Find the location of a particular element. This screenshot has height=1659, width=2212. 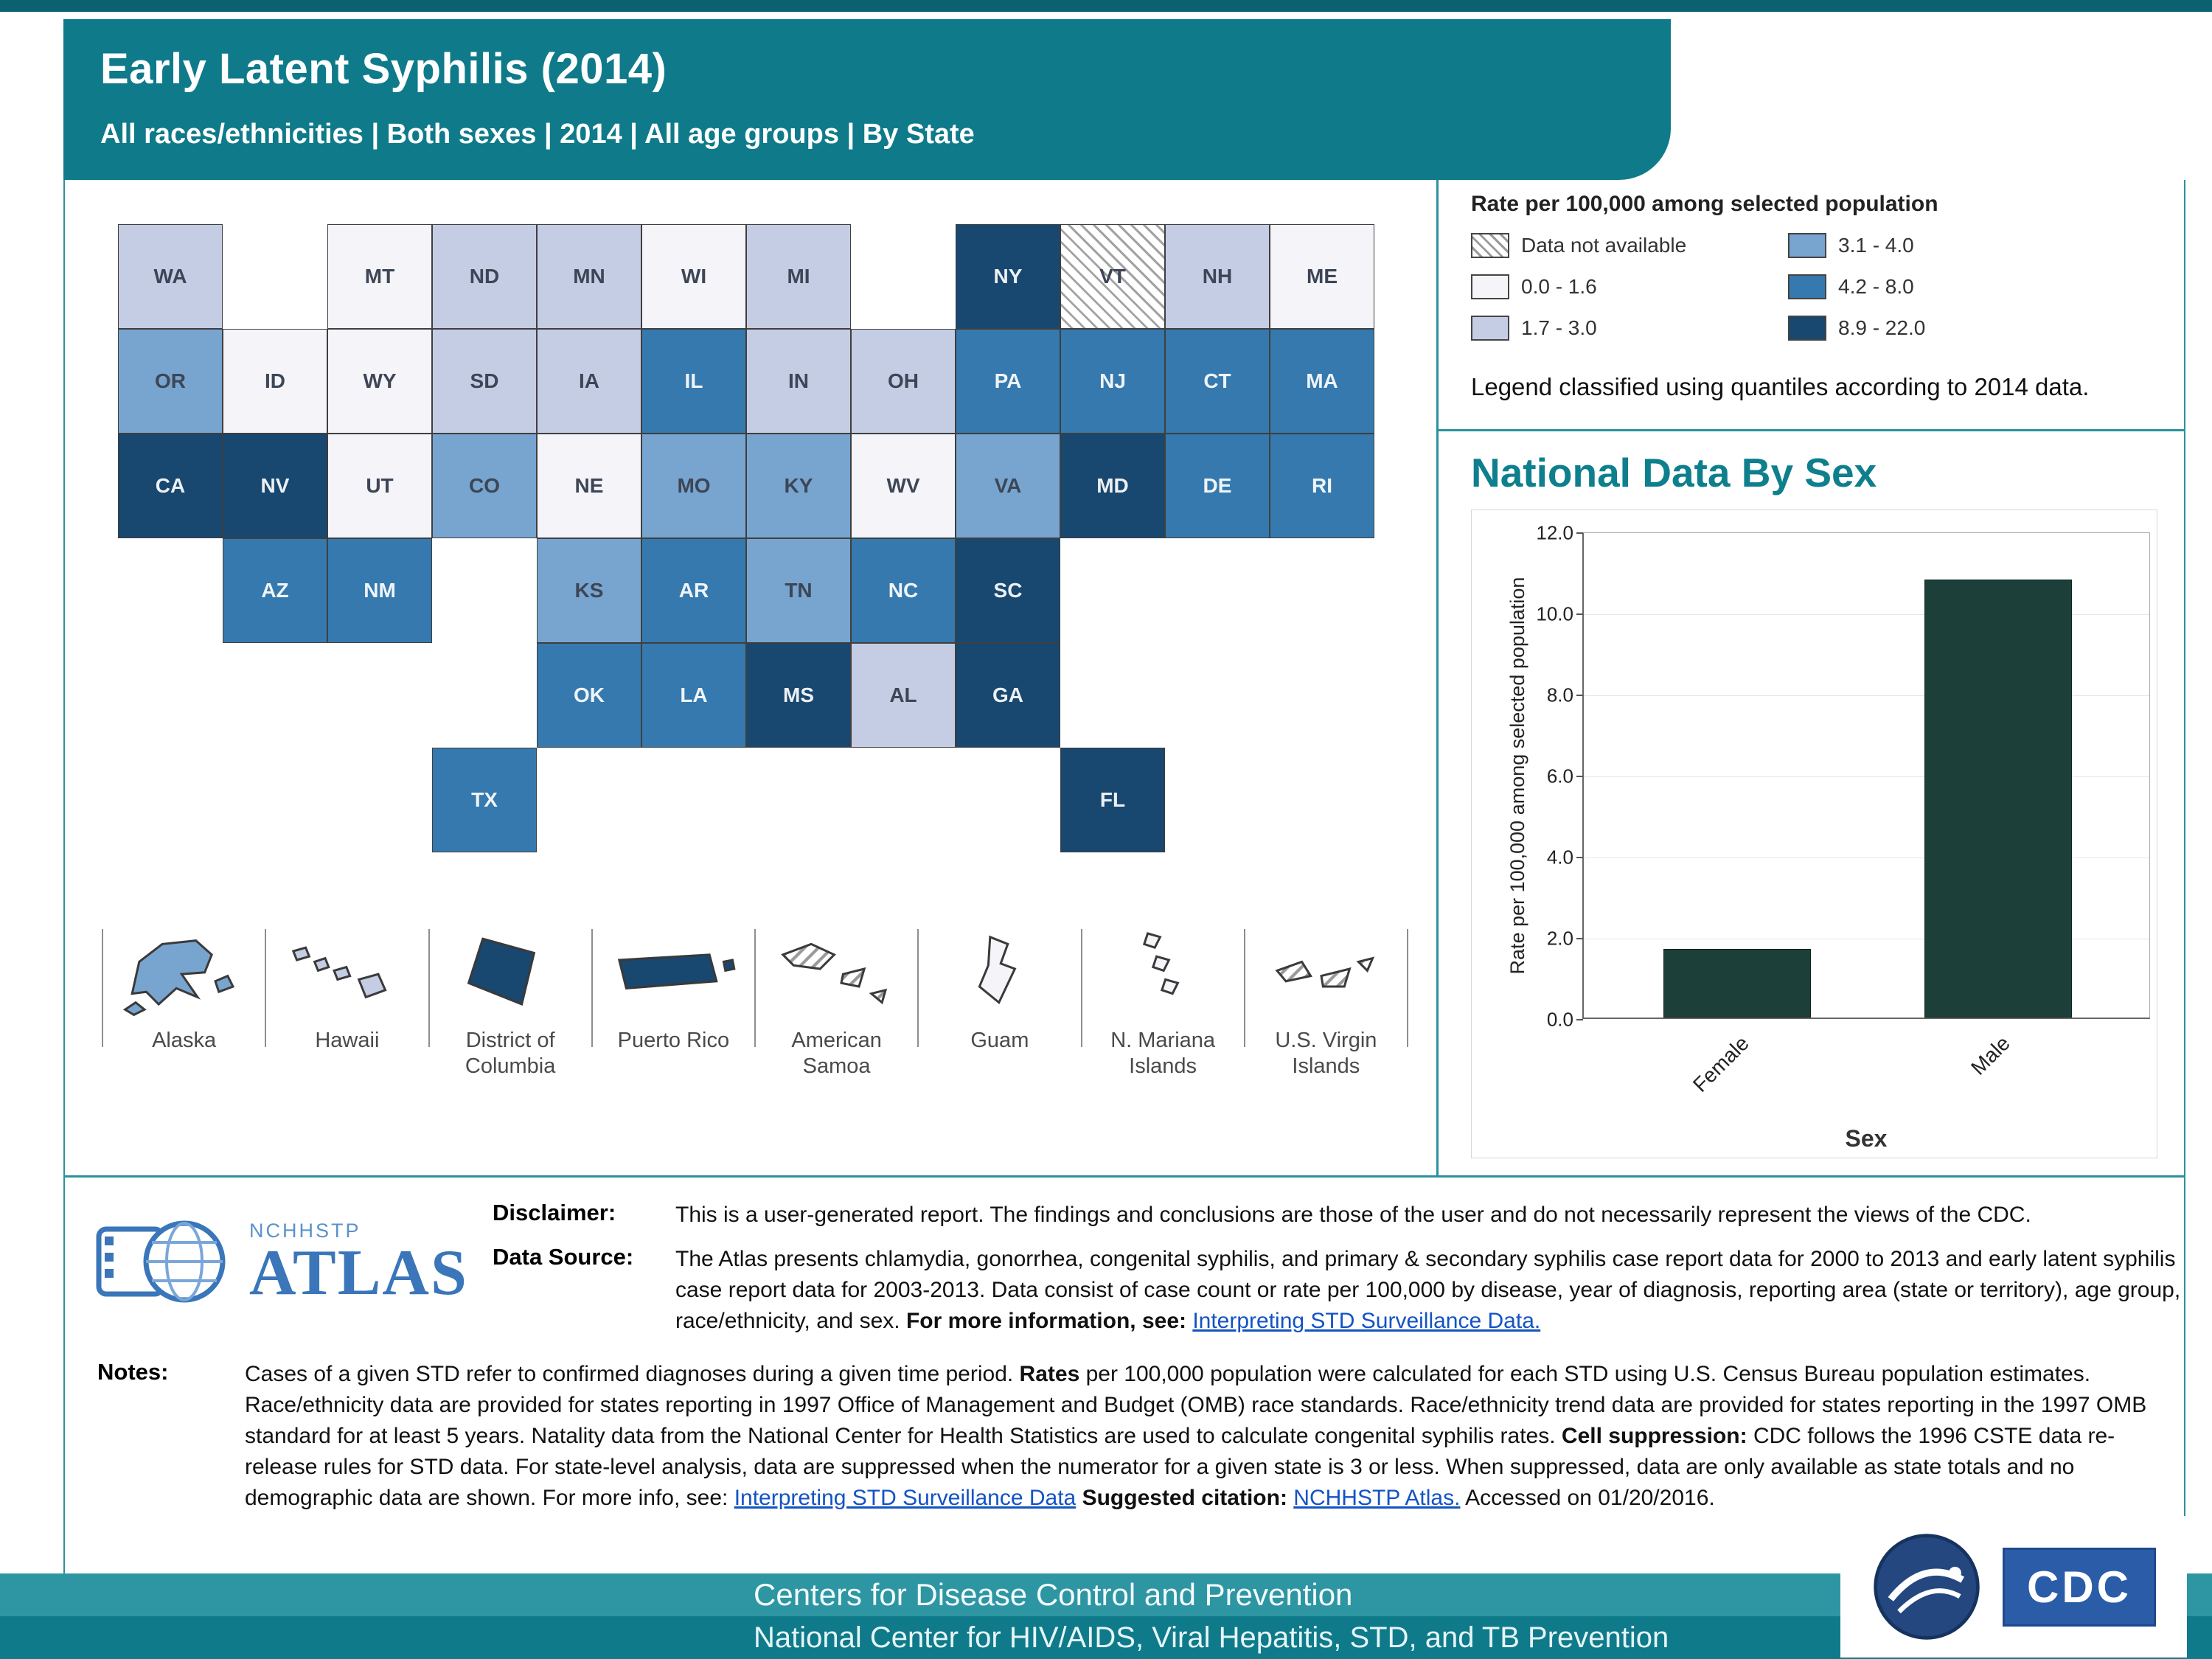

state-ct: CT is located at coordinates (1217, 381).